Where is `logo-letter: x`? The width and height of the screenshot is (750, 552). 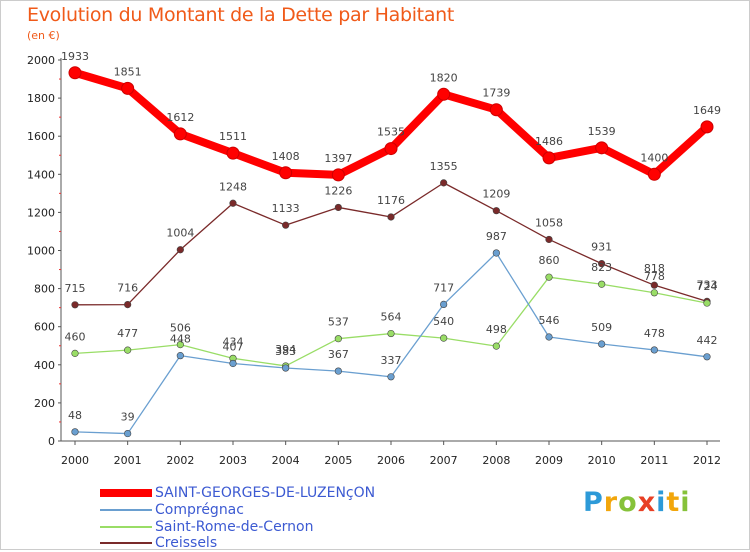 logo-letter: x is located at coordinates (647, 502).